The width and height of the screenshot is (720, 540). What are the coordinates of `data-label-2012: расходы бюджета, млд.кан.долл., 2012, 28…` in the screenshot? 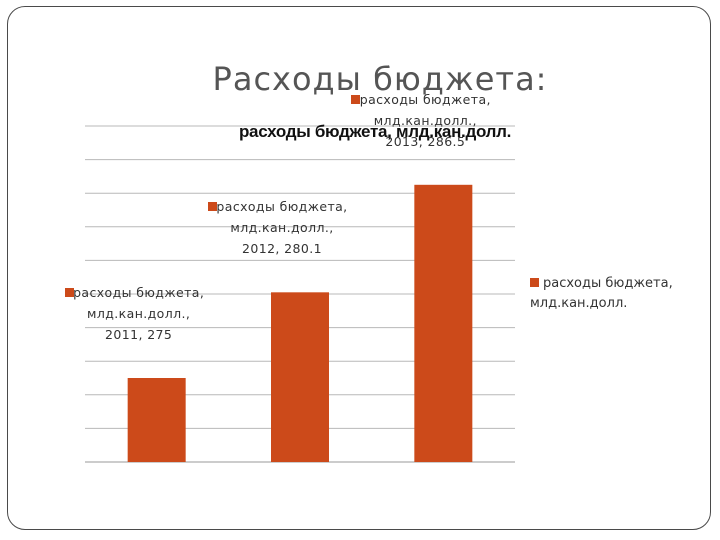 It's located at (280, 227).